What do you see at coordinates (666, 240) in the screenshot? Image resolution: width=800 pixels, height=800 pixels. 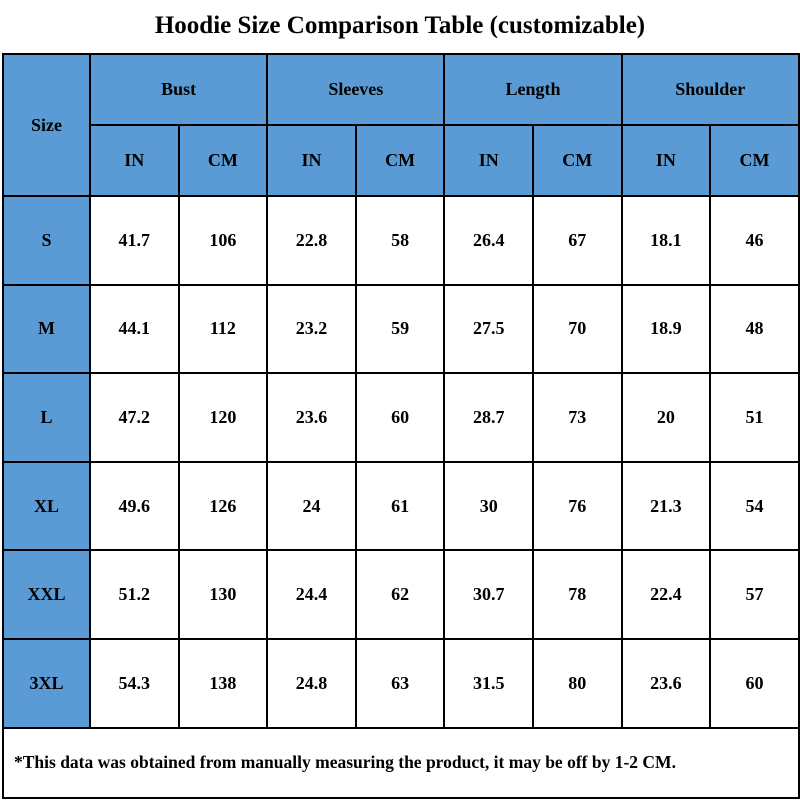 I see `value-cell: 18.1` at bounding box center [666, 240].